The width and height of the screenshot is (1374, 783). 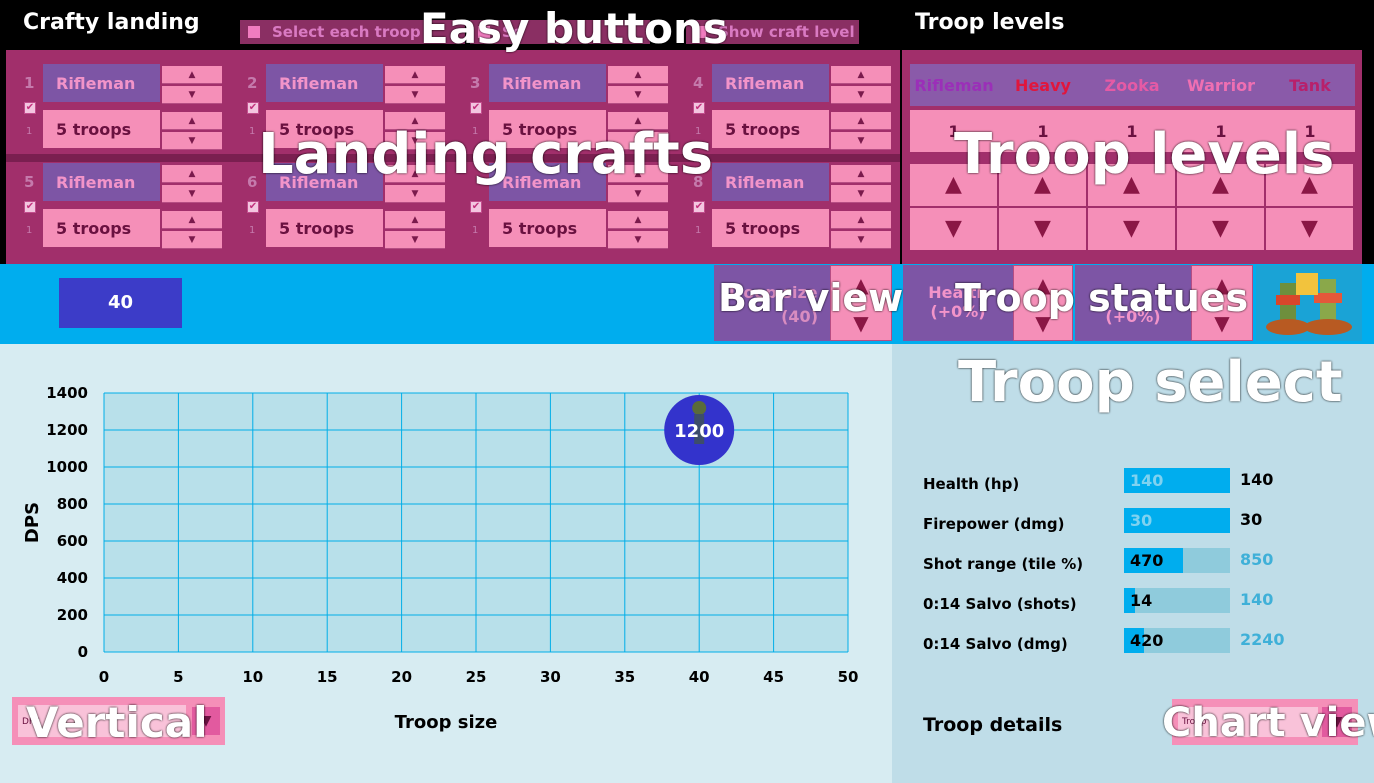 I want to click on troop-size-spinner: ▲ ▼, so click(x=861, y=303).